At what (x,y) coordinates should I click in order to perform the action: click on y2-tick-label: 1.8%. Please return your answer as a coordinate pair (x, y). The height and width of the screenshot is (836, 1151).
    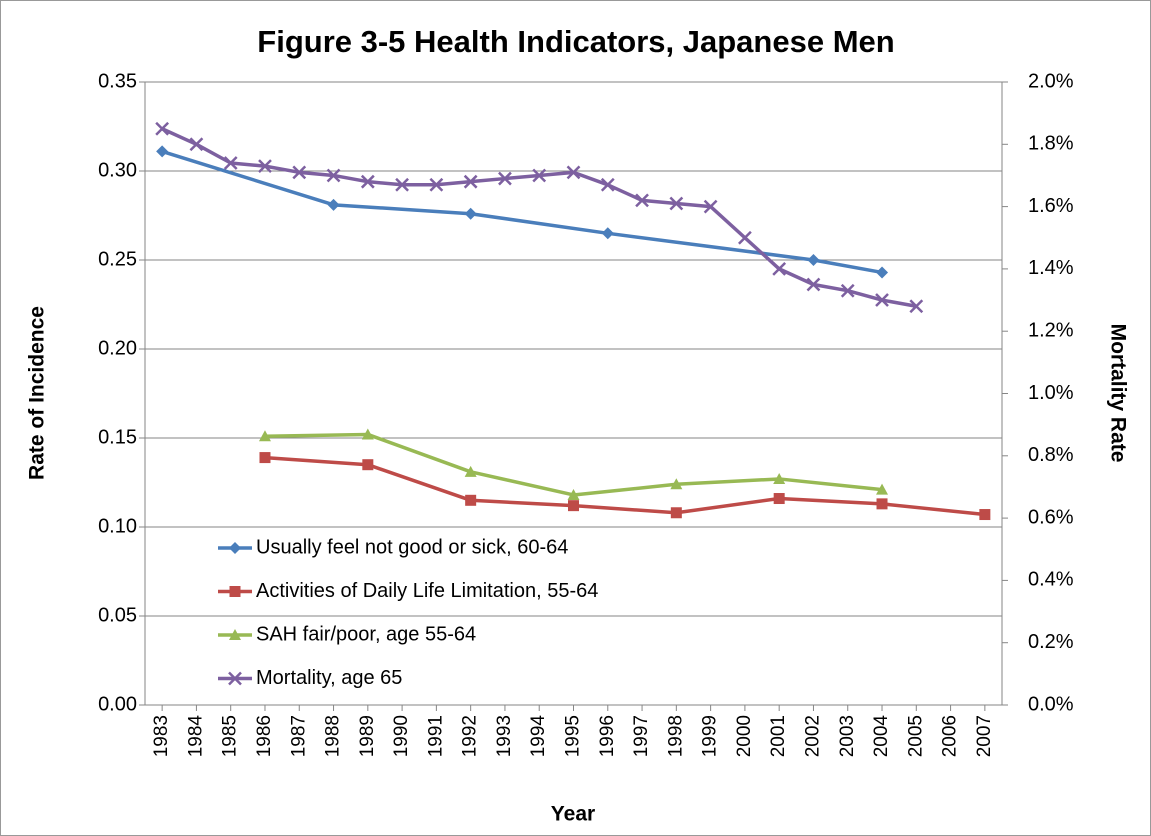
    Looking at the image, I should click on (1051, 144).